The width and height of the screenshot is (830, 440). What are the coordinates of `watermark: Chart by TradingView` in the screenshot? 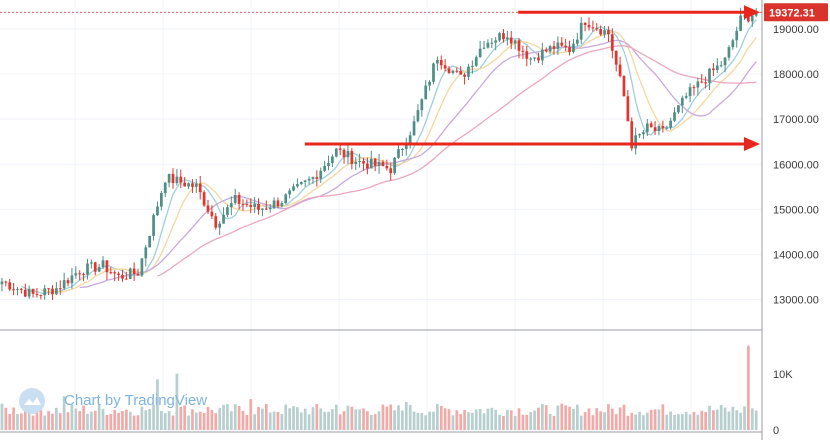 It's located at (113, 401).